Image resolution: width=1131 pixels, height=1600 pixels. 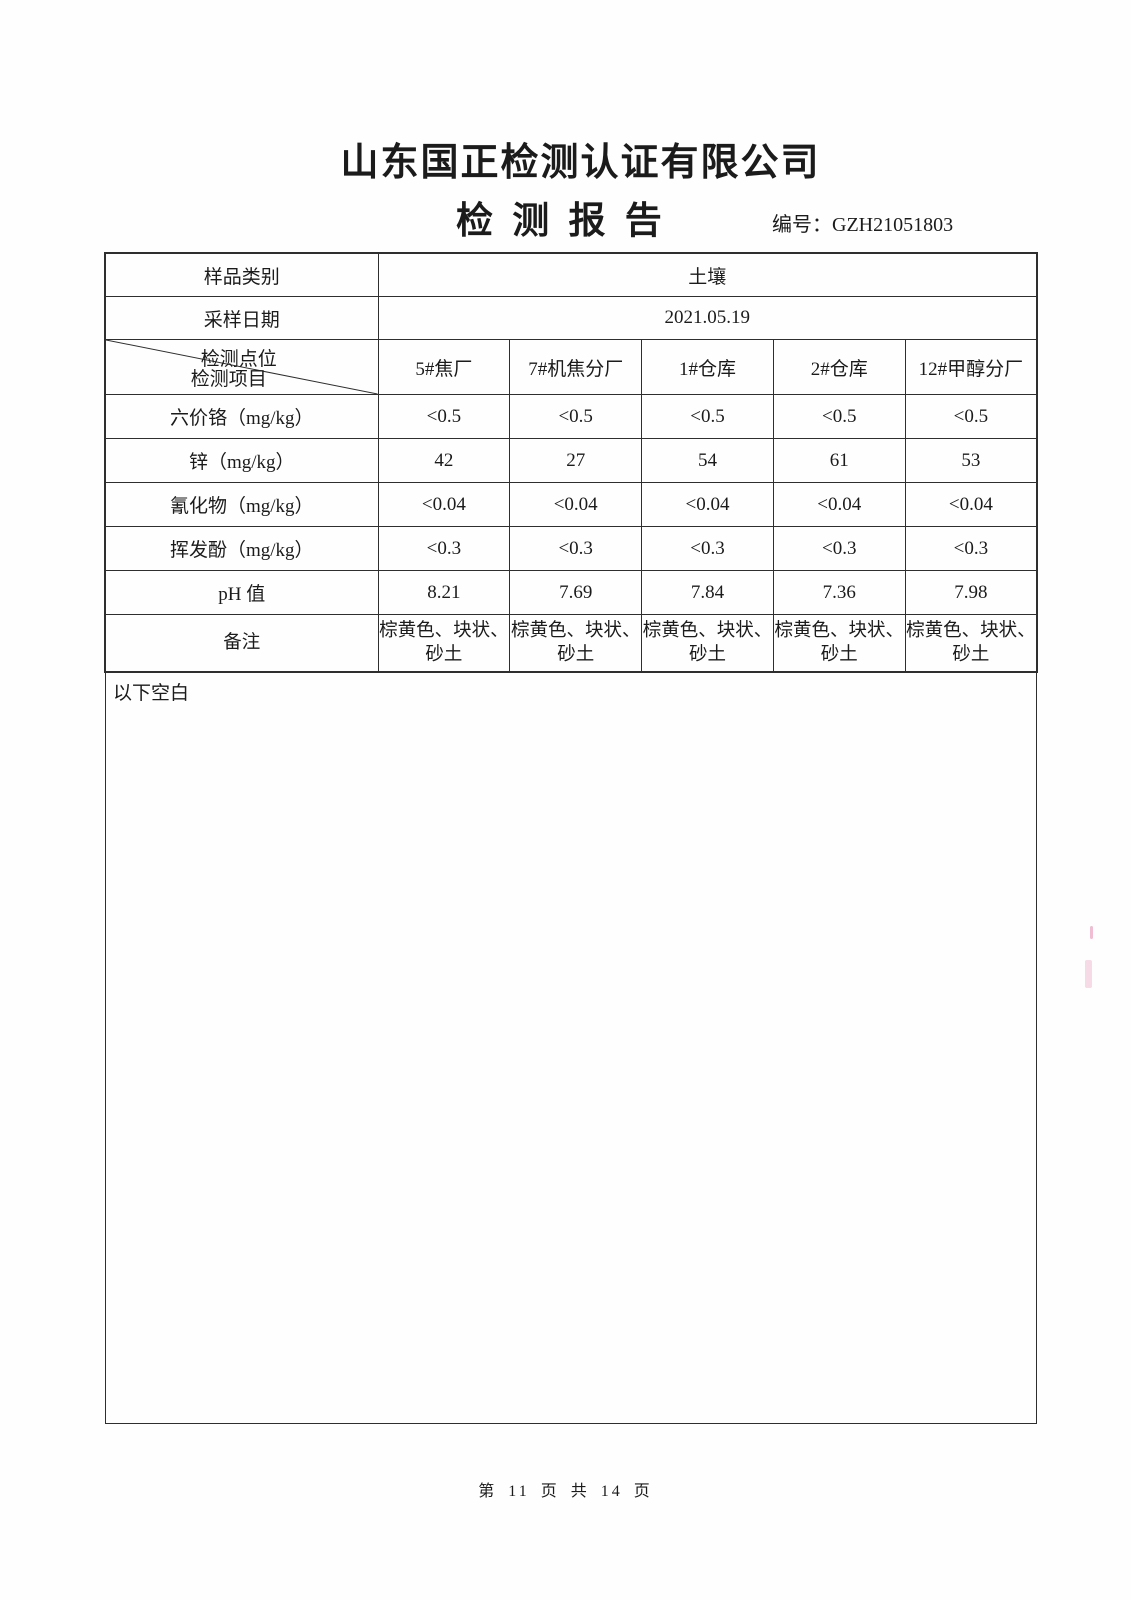 What do you see at coordinates (444, 592) in the screenshot?
I see `result-cell: 8.21` at bounding box center [444, 592].